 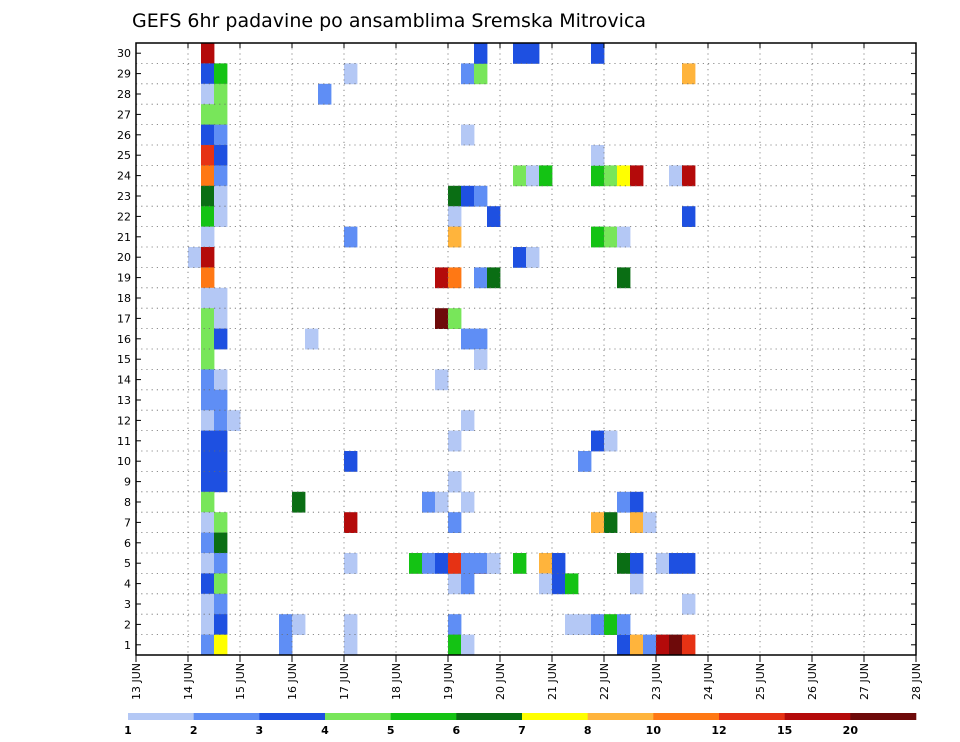 What do you see at coordinates (127, 502) in the screenshot?
I see `y-tick-label: 8` at bounding box center [127, 502].